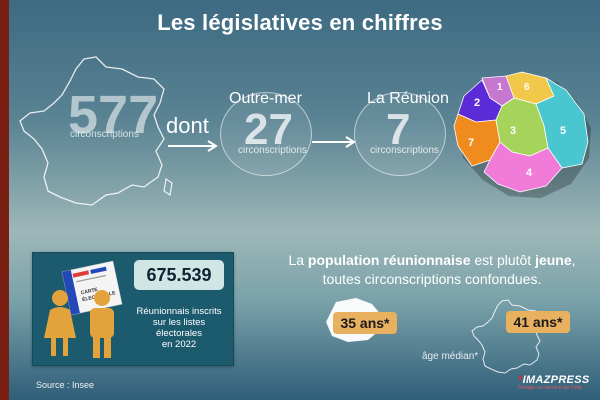 Image resolution: width=600 pixels, height=400 pixels. What do you see at coordinates (529, 173) in the screenshot?
I see `district-label-4: 4` at bounding box center [529, 173].